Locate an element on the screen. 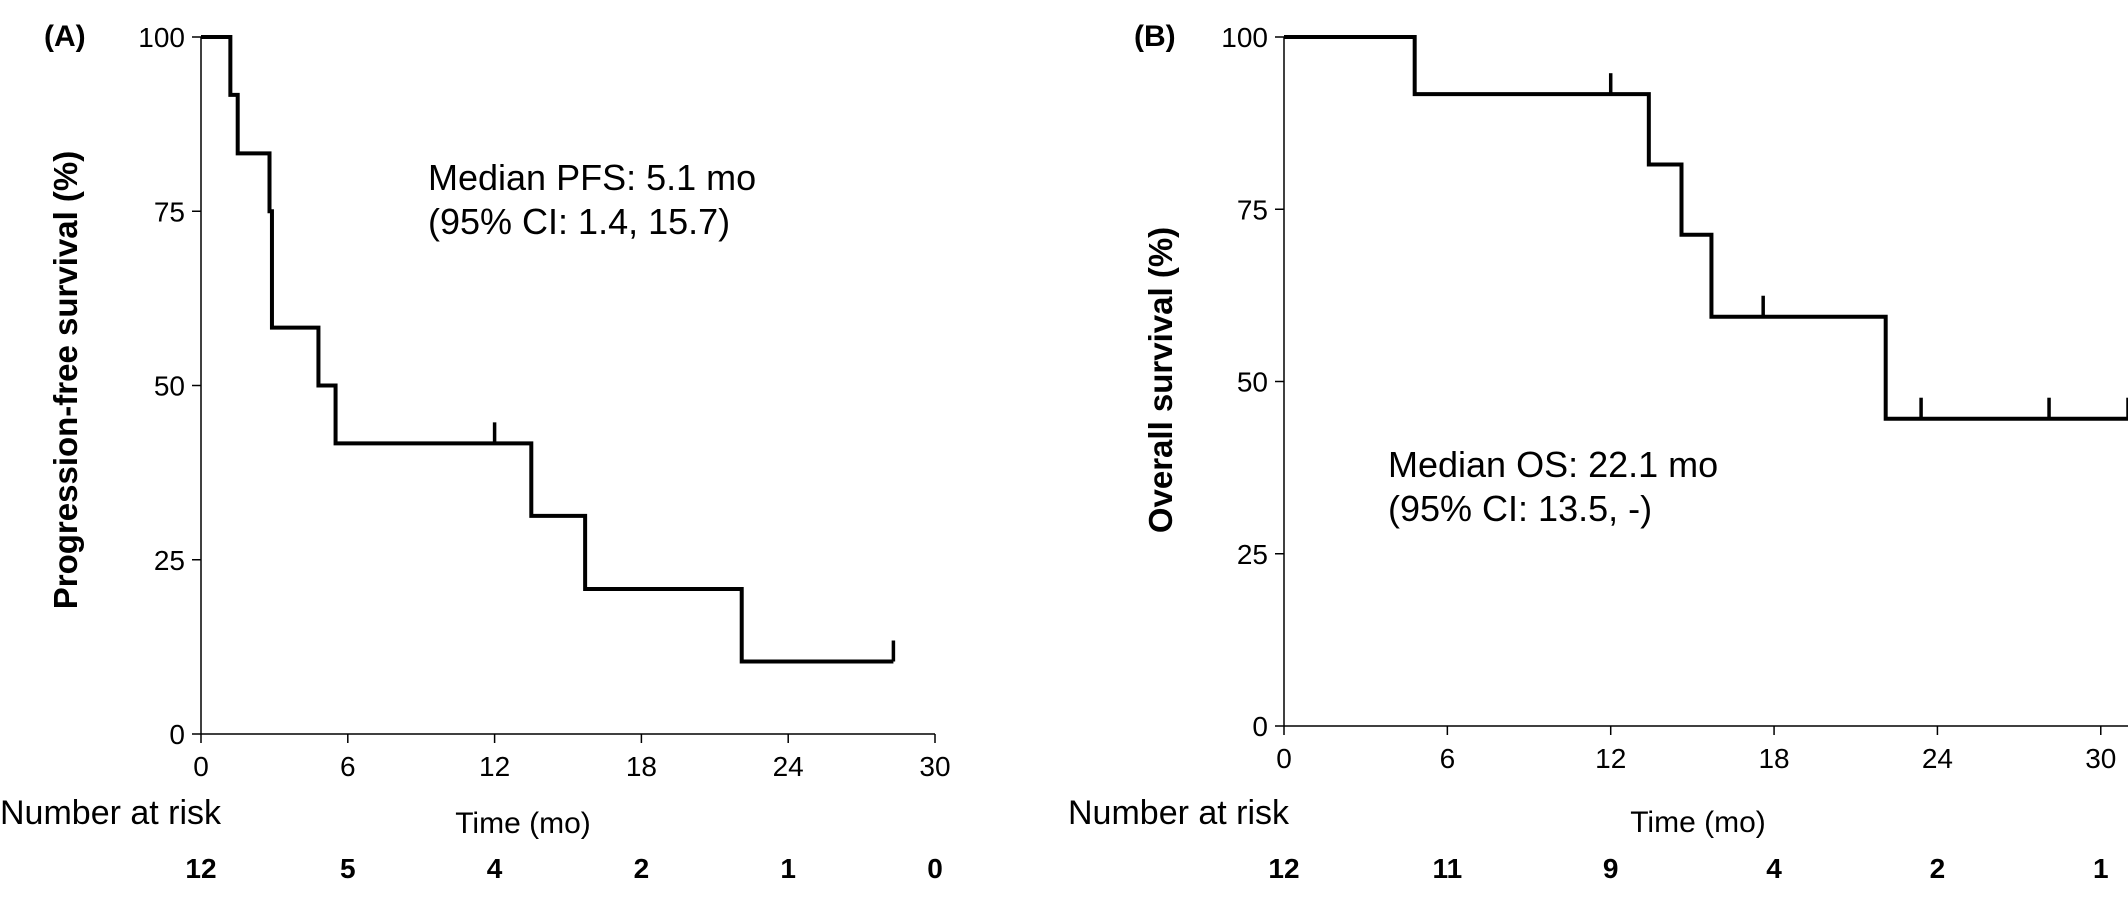  panel-b-risk-count: 12 is located at coordinates (1283, 868).